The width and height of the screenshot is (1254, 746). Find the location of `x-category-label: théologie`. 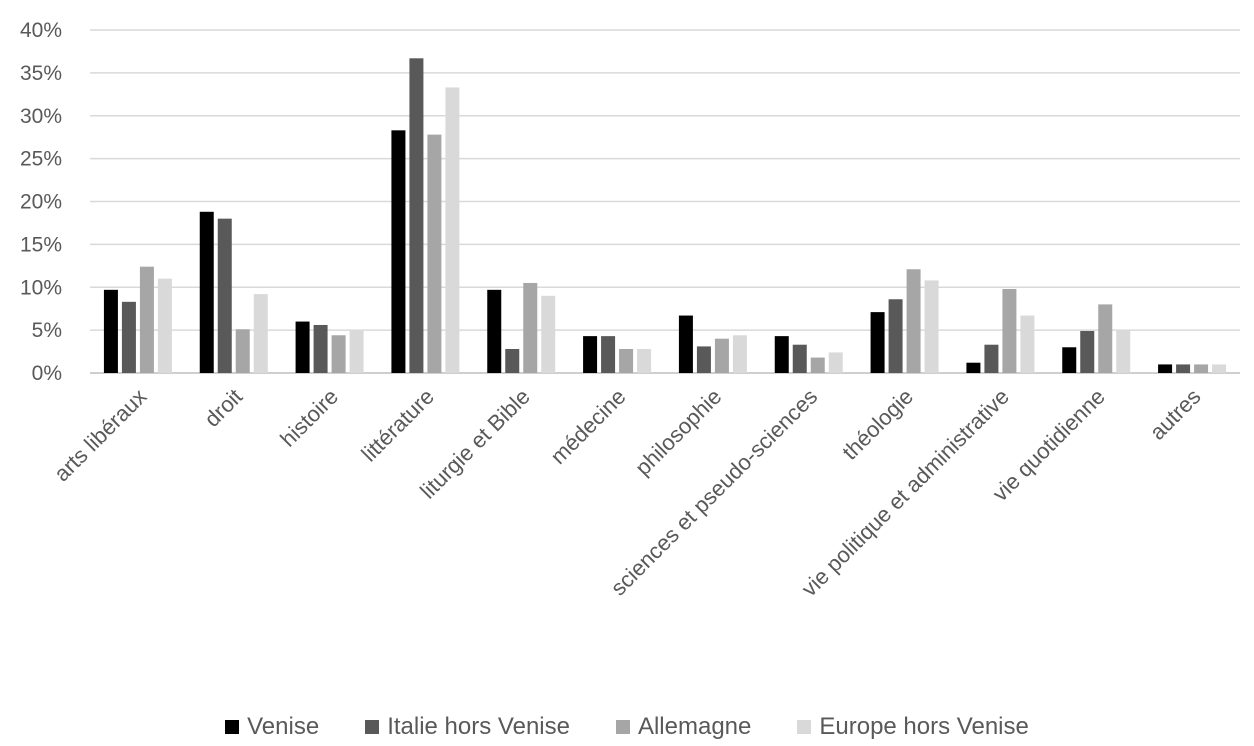

x-category-label: théologie is located at coordinates (877, 424).